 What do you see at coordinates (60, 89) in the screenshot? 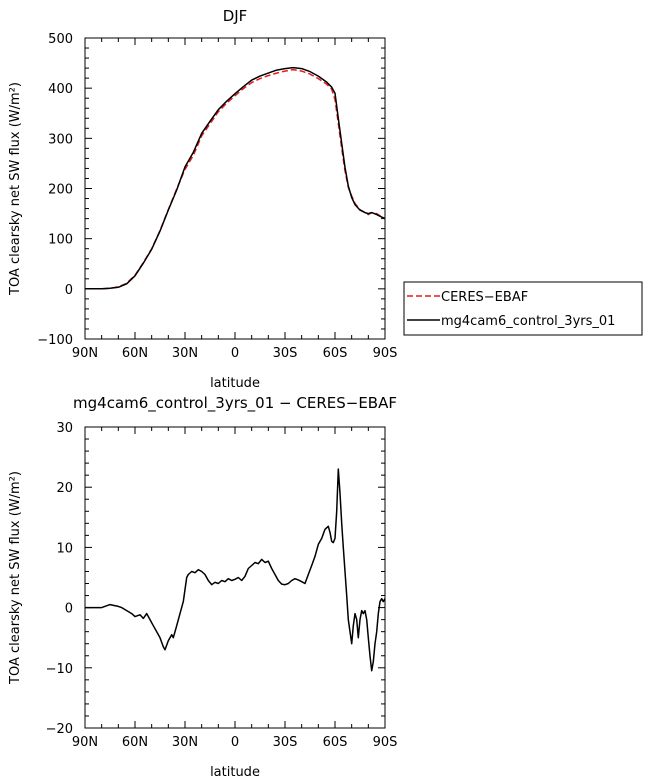
I see `y-tick-label: 400` at bounding box center [60, 89].